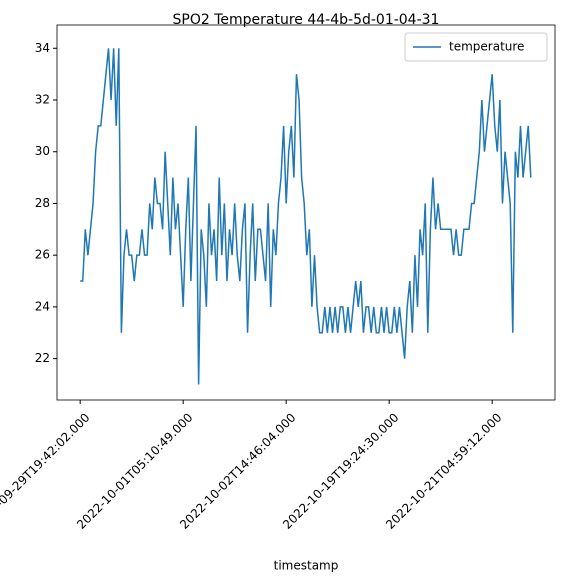 This screenshot has height=579, width=569. I want to click on y-tick-label: 34, so click(42, 48).